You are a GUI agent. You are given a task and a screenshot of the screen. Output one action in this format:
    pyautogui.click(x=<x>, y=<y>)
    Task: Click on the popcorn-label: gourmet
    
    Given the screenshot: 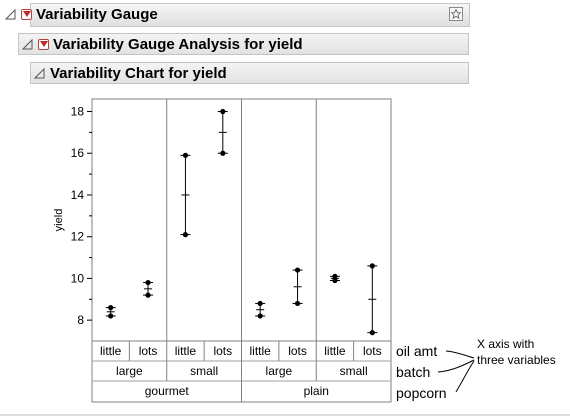 What is the action you would take?
    pyautogui.click(x=167, y=391)
    